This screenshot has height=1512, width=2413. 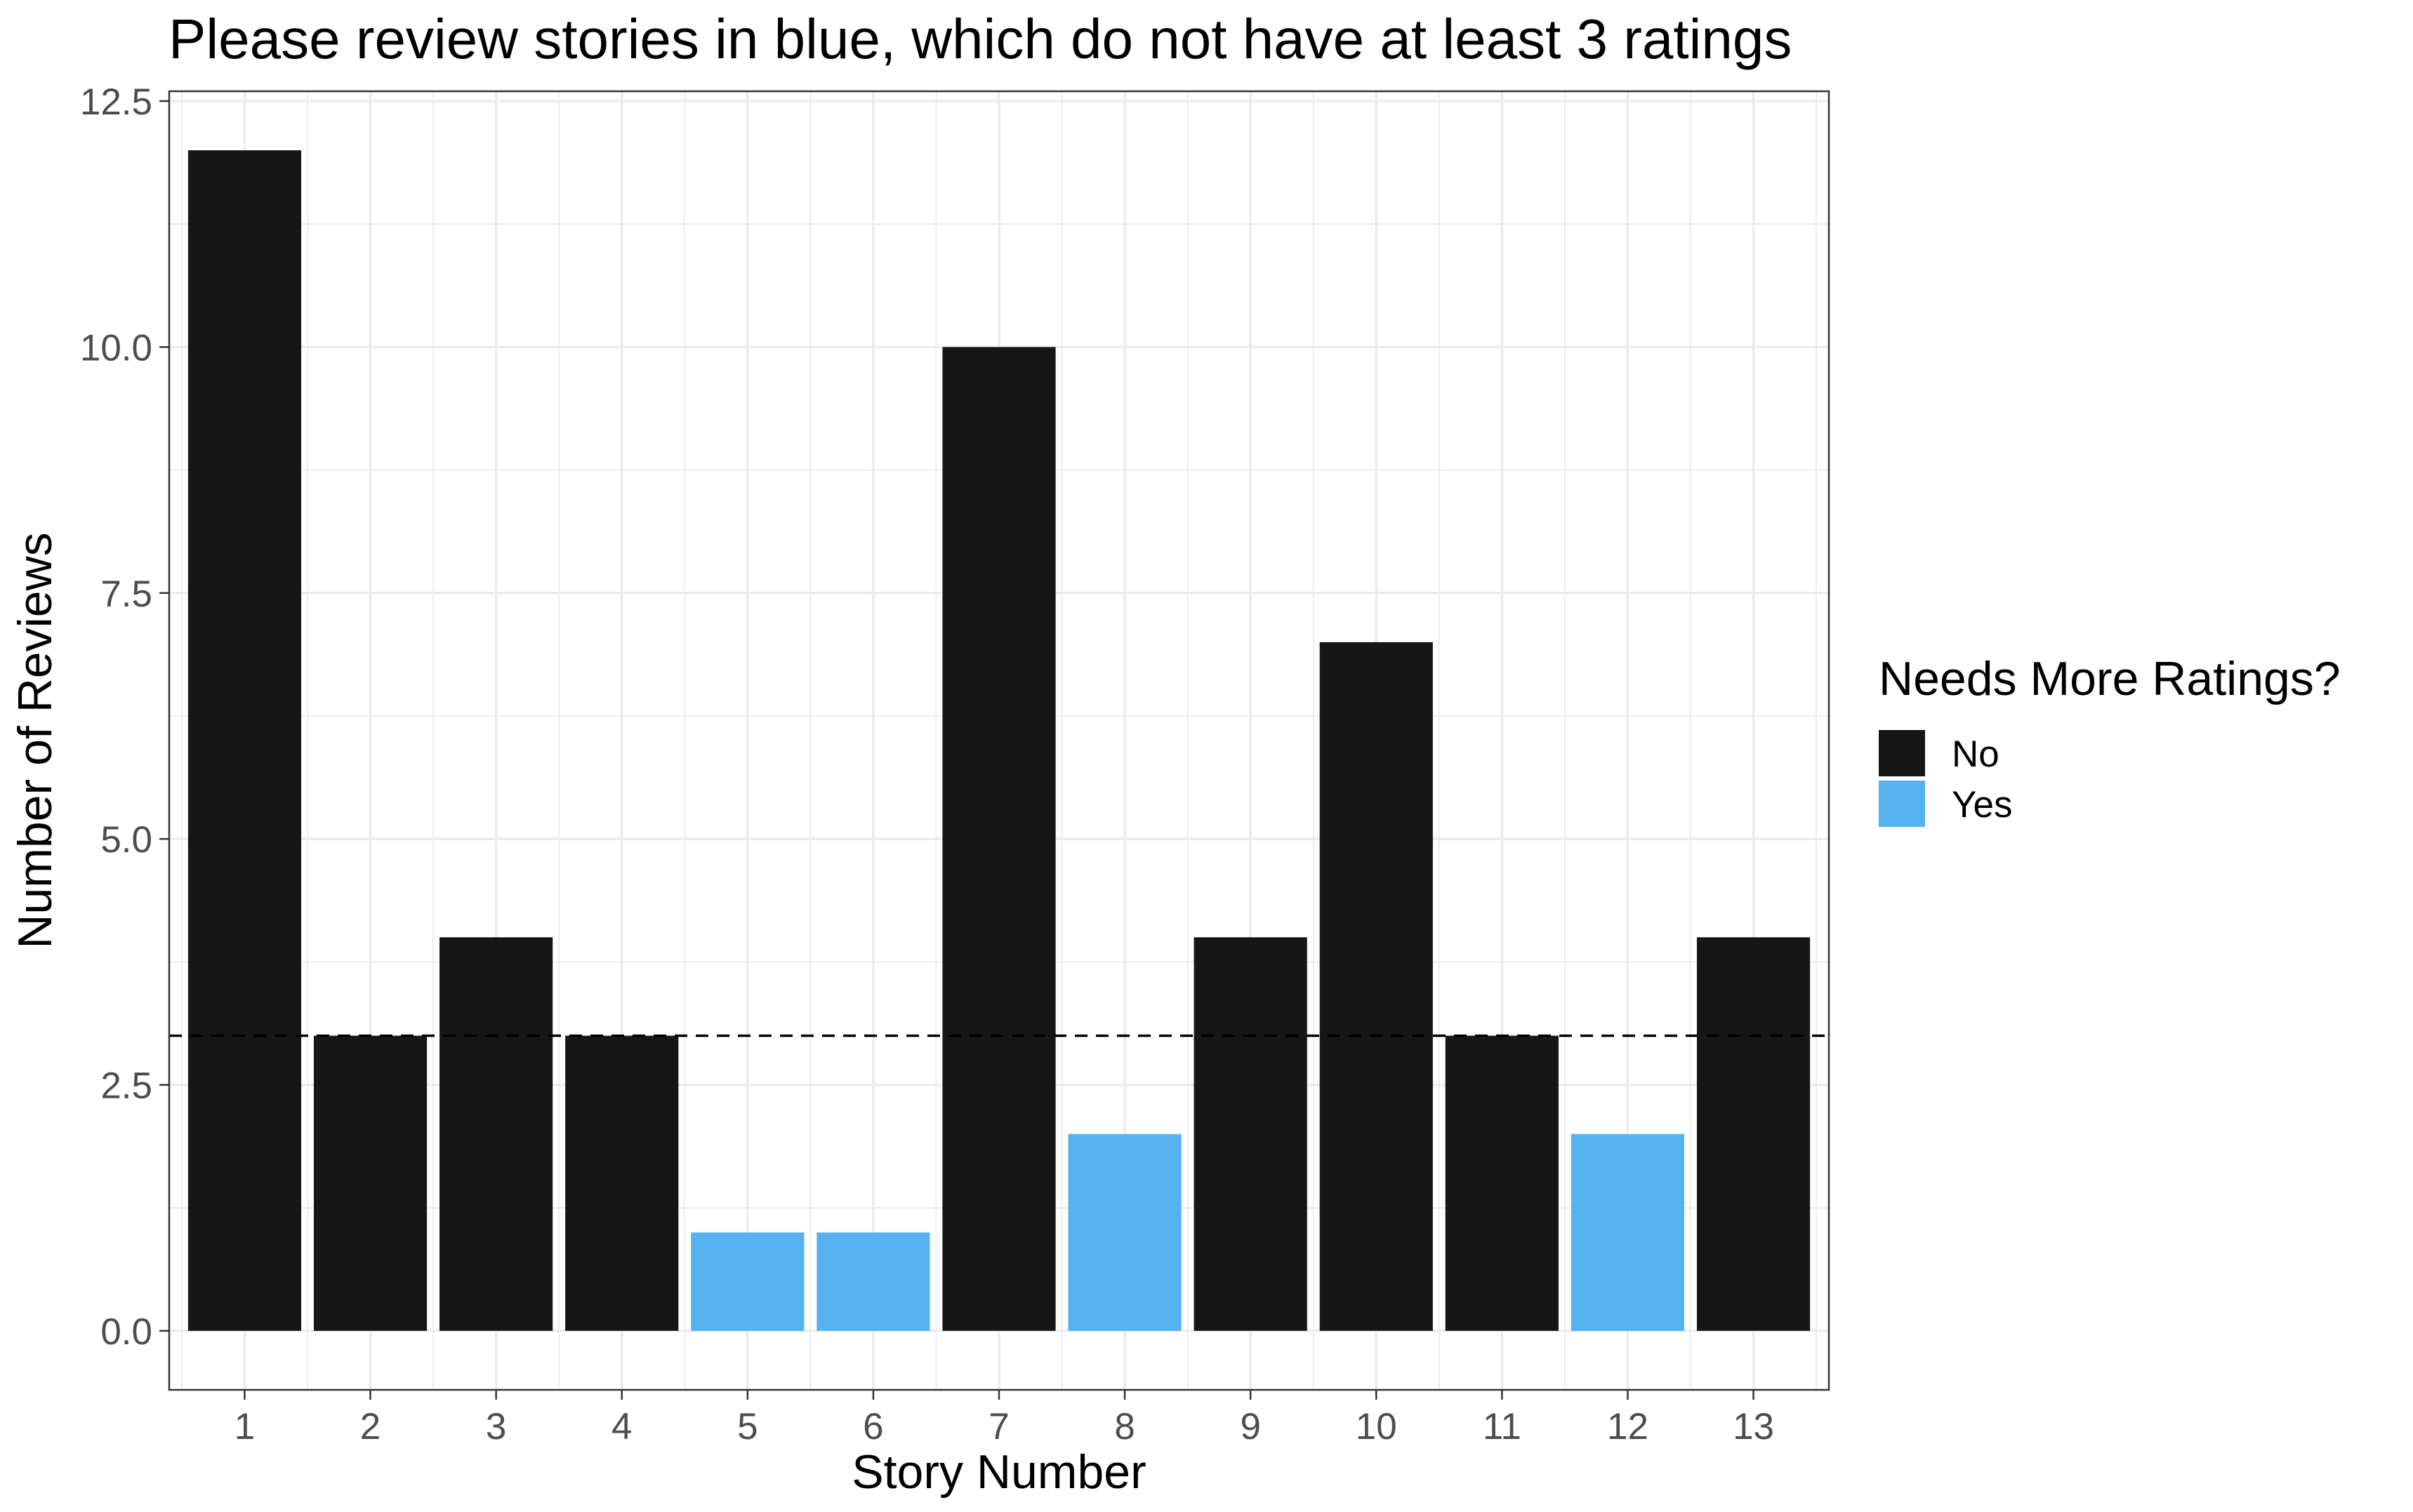 What do you see at coordinates (999, 1426) in the screenshot?
I see `x-tick-label: 7` at bounding box center [999, 1426].